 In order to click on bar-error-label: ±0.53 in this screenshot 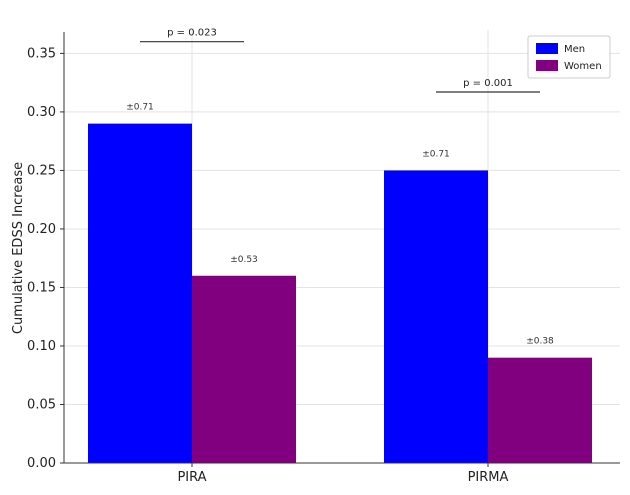, I will do `click(244, 260)`.